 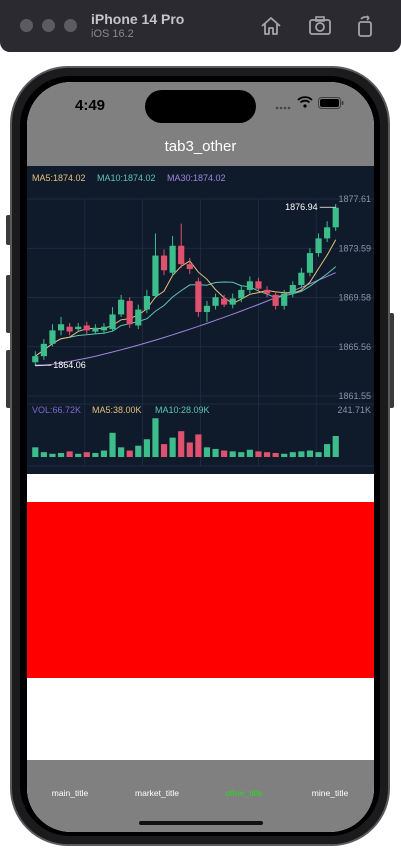 What do you see at coordinates (301, 207) in the screenshot?
I see `max-price-label: 1876.94` at bounding box center [301, 207].